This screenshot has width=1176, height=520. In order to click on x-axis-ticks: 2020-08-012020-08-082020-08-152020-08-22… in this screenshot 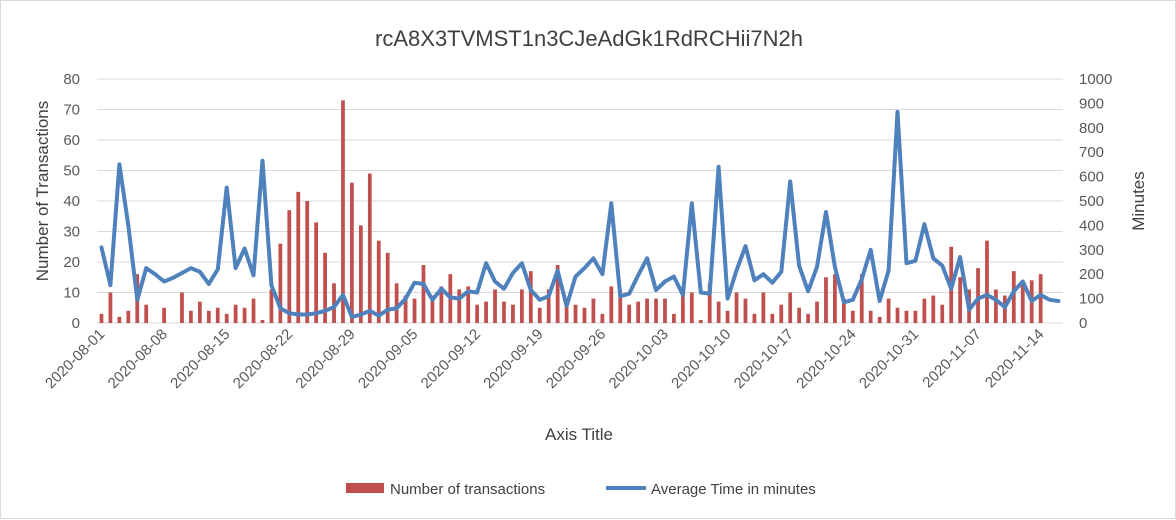, I will do `click(544, 359)`.